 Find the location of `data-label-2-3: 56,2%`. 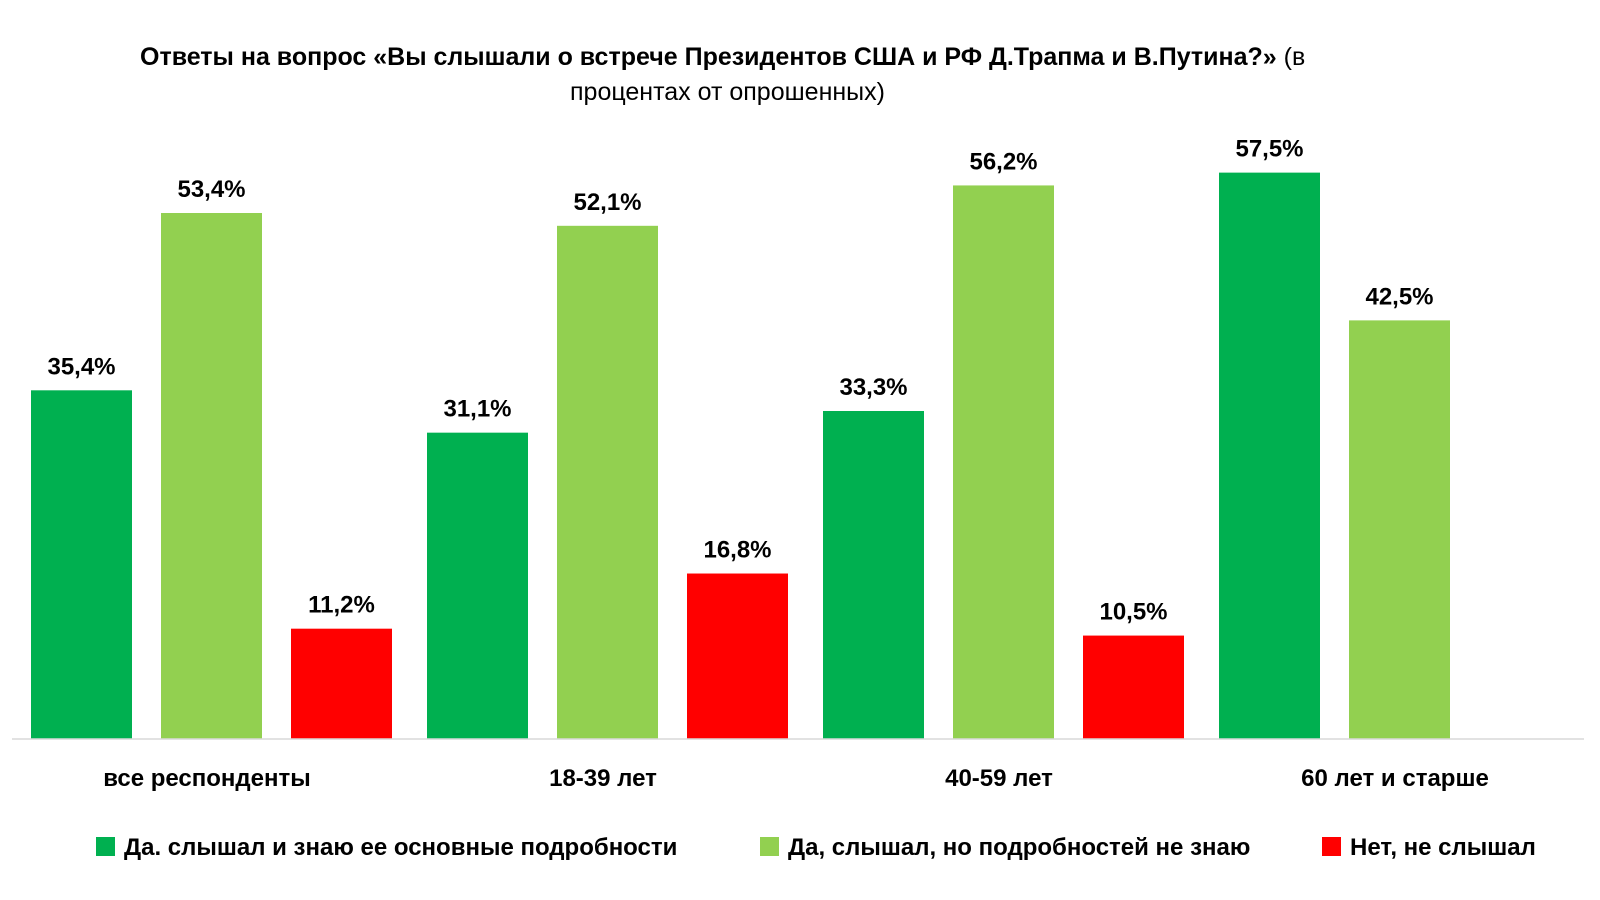

data-label-2-3: 56,2% is located at coordinates (1003, 161).